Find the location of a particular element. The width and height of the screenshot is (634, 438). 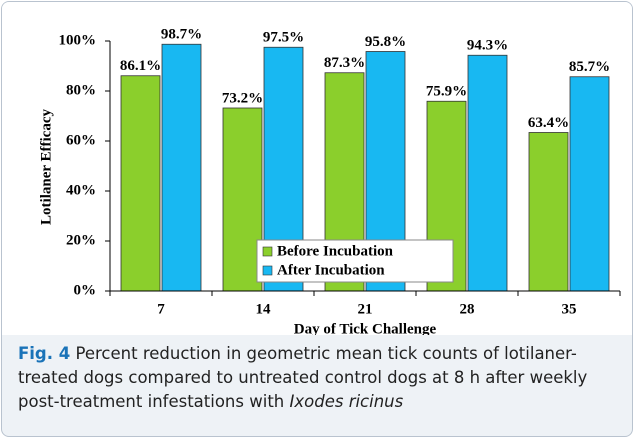

value-label: 94.3% is located at coordinates (487, 46).